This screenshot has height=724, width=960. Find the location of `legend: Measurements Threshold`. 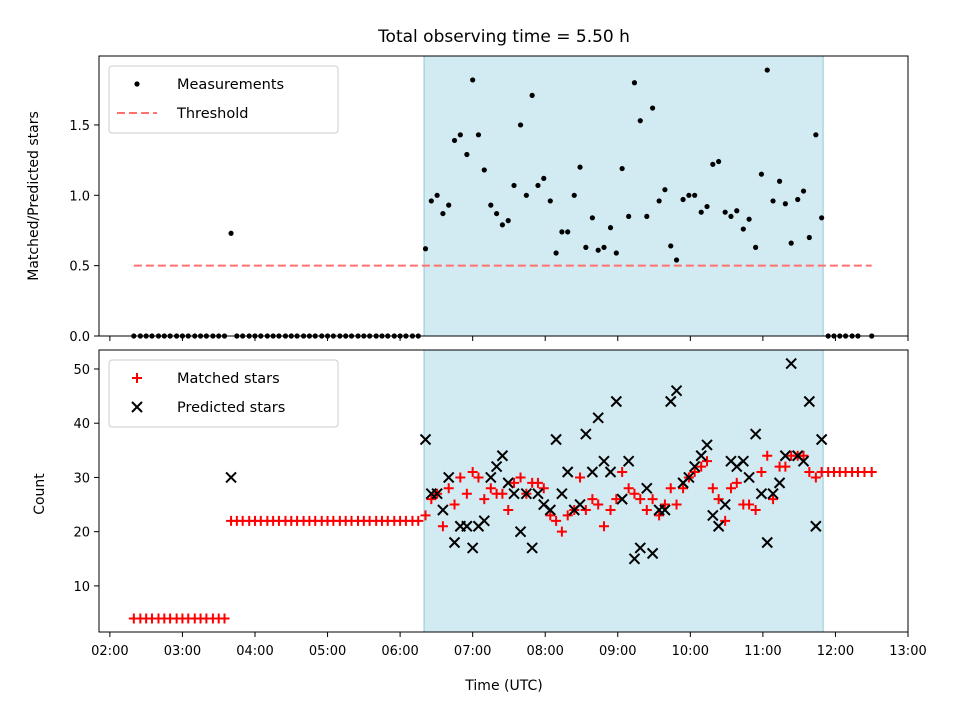

legend: Measurements Threshold is located at coordinates (223, 99).